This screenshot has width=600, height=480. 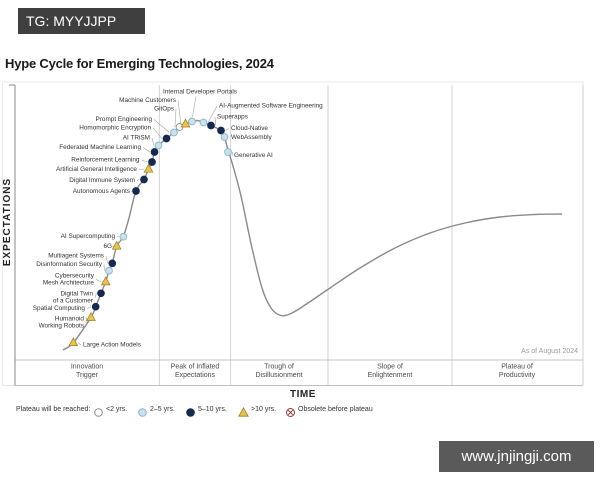 I want to click on watermark-bottom-text: www.jnjingji.com, so click(x=516, y=456).